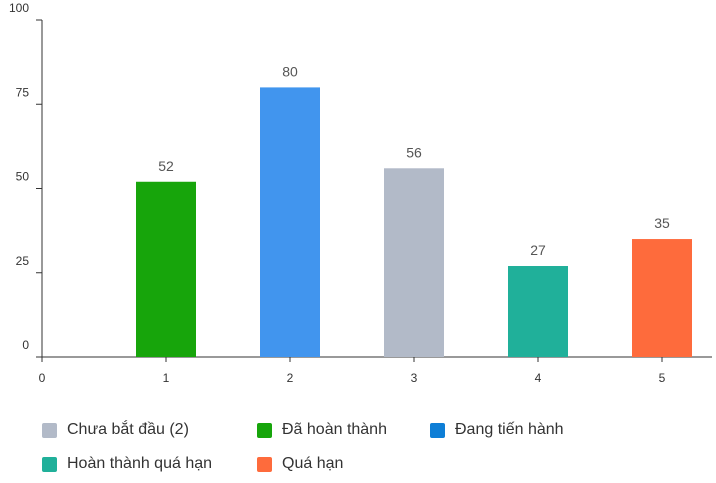 The width and height of the screenshot is (716, 483). Describe the element at coordinates (128, 429) in the screenshot. I see `legend-label: Chưa bắt đầu (2)` at that location.